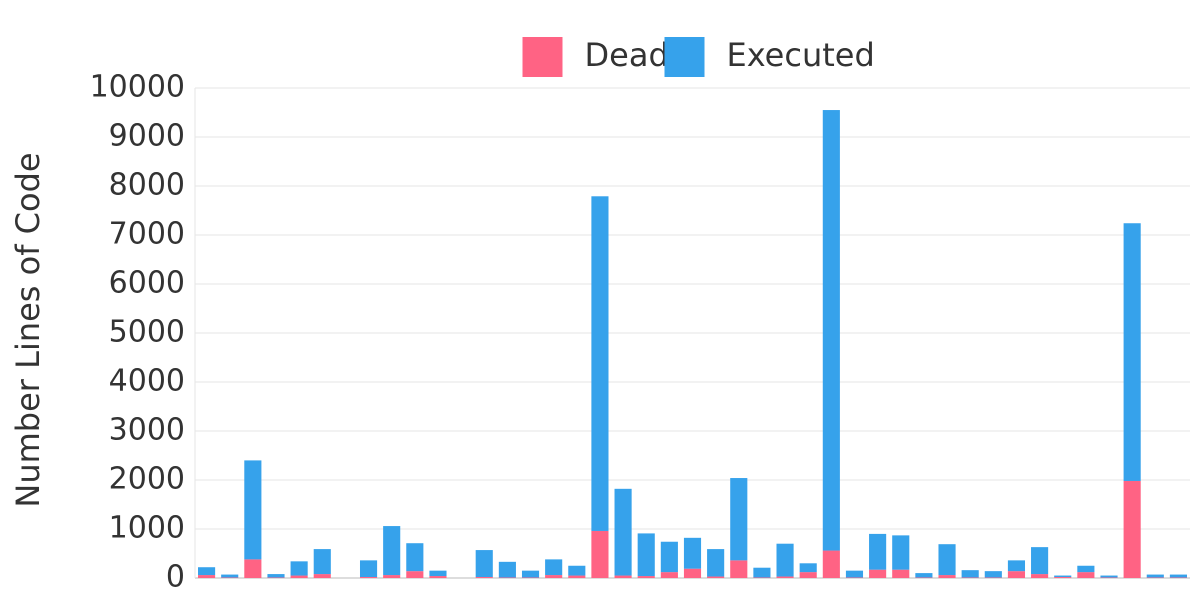 The width and height of the screenshot is (1202, 608). Describe the element at coordinates (147, 234) in the screenshot. I see `y-tick-label: 7000` at that location.